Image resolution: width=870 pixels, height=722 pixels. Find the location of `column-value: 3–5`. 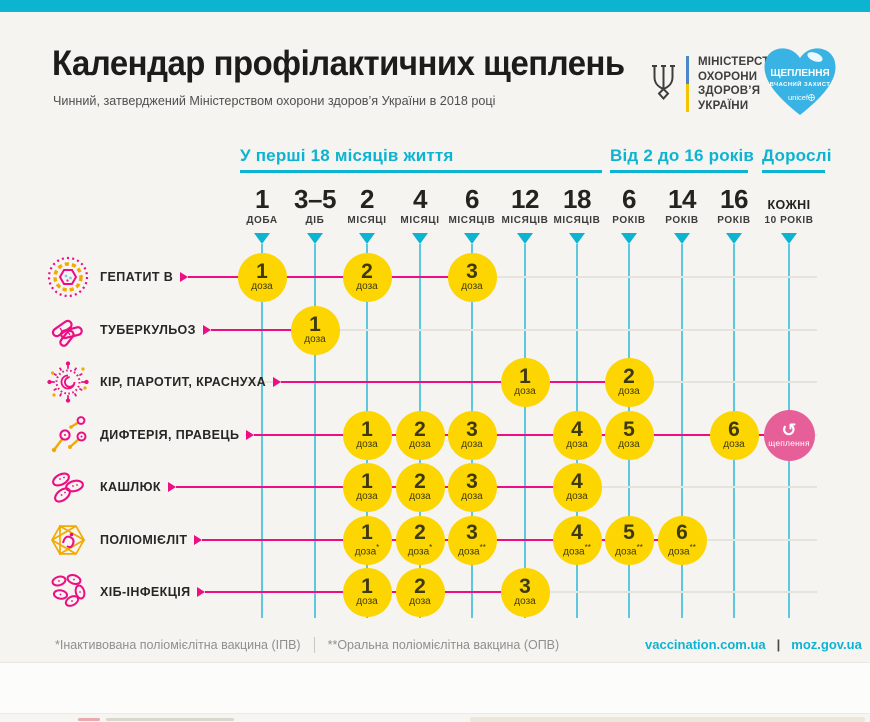

column-value: 3–5 is located at coordinates (315, 199).